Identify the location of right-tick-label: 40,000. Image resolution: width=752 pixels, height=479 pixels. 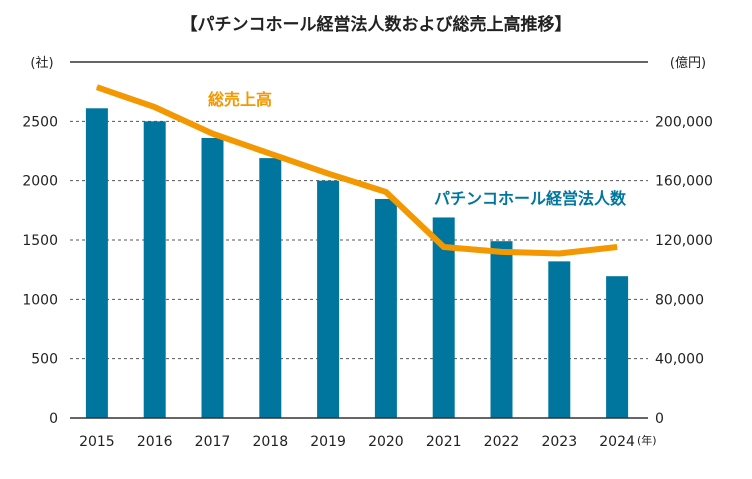
(679, 360).